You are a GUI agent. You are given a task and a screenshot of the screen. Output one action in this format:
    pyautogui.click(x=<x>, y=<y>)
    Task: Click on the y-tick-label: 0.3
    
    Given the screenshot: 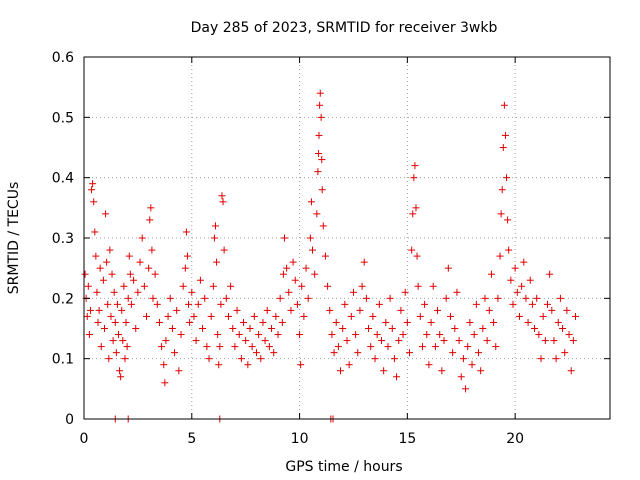 What is the action you would take?
    pyautogui.click(x=63, y=239)
    